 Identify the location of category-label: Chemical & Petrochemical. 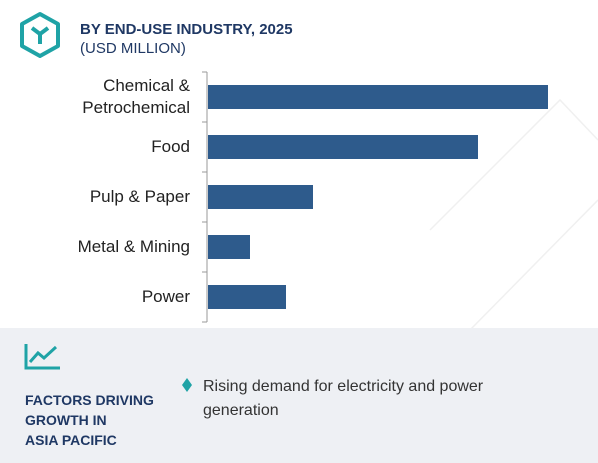
(136, 96).